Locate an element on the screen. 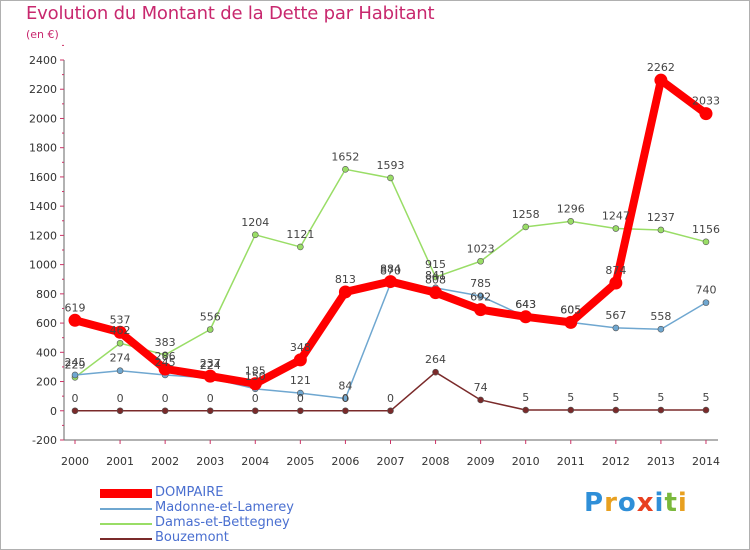  data-label: 813 is located at coordinates (345, 279).